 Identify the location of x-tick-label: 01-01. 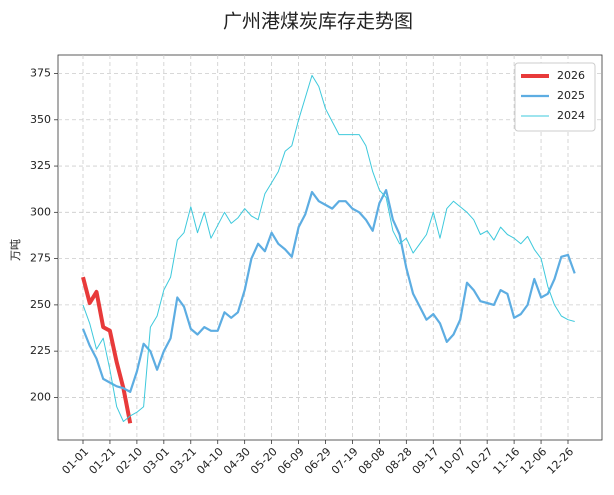
(75, 461).